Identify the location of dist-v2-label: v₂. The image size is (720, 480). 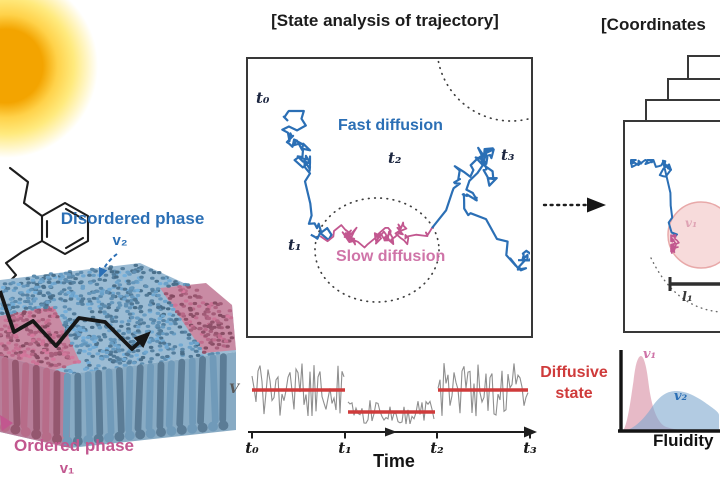
(681, 396).